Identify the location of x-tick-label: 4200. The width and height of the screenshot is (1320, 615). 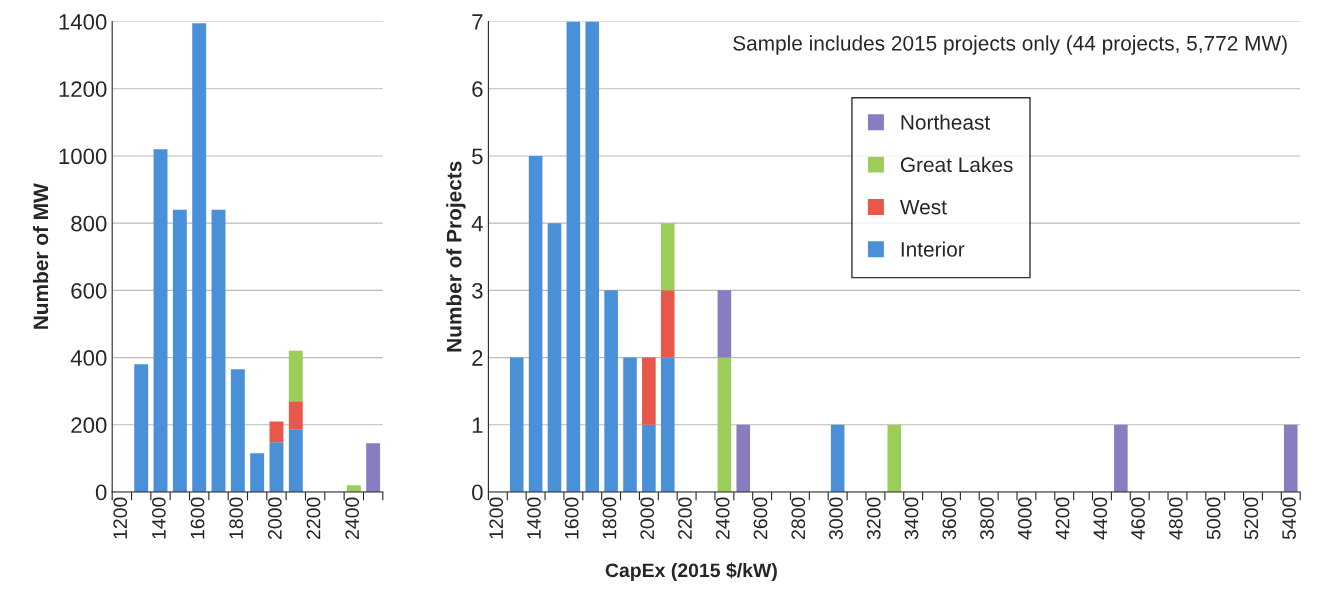
(1062, 518).